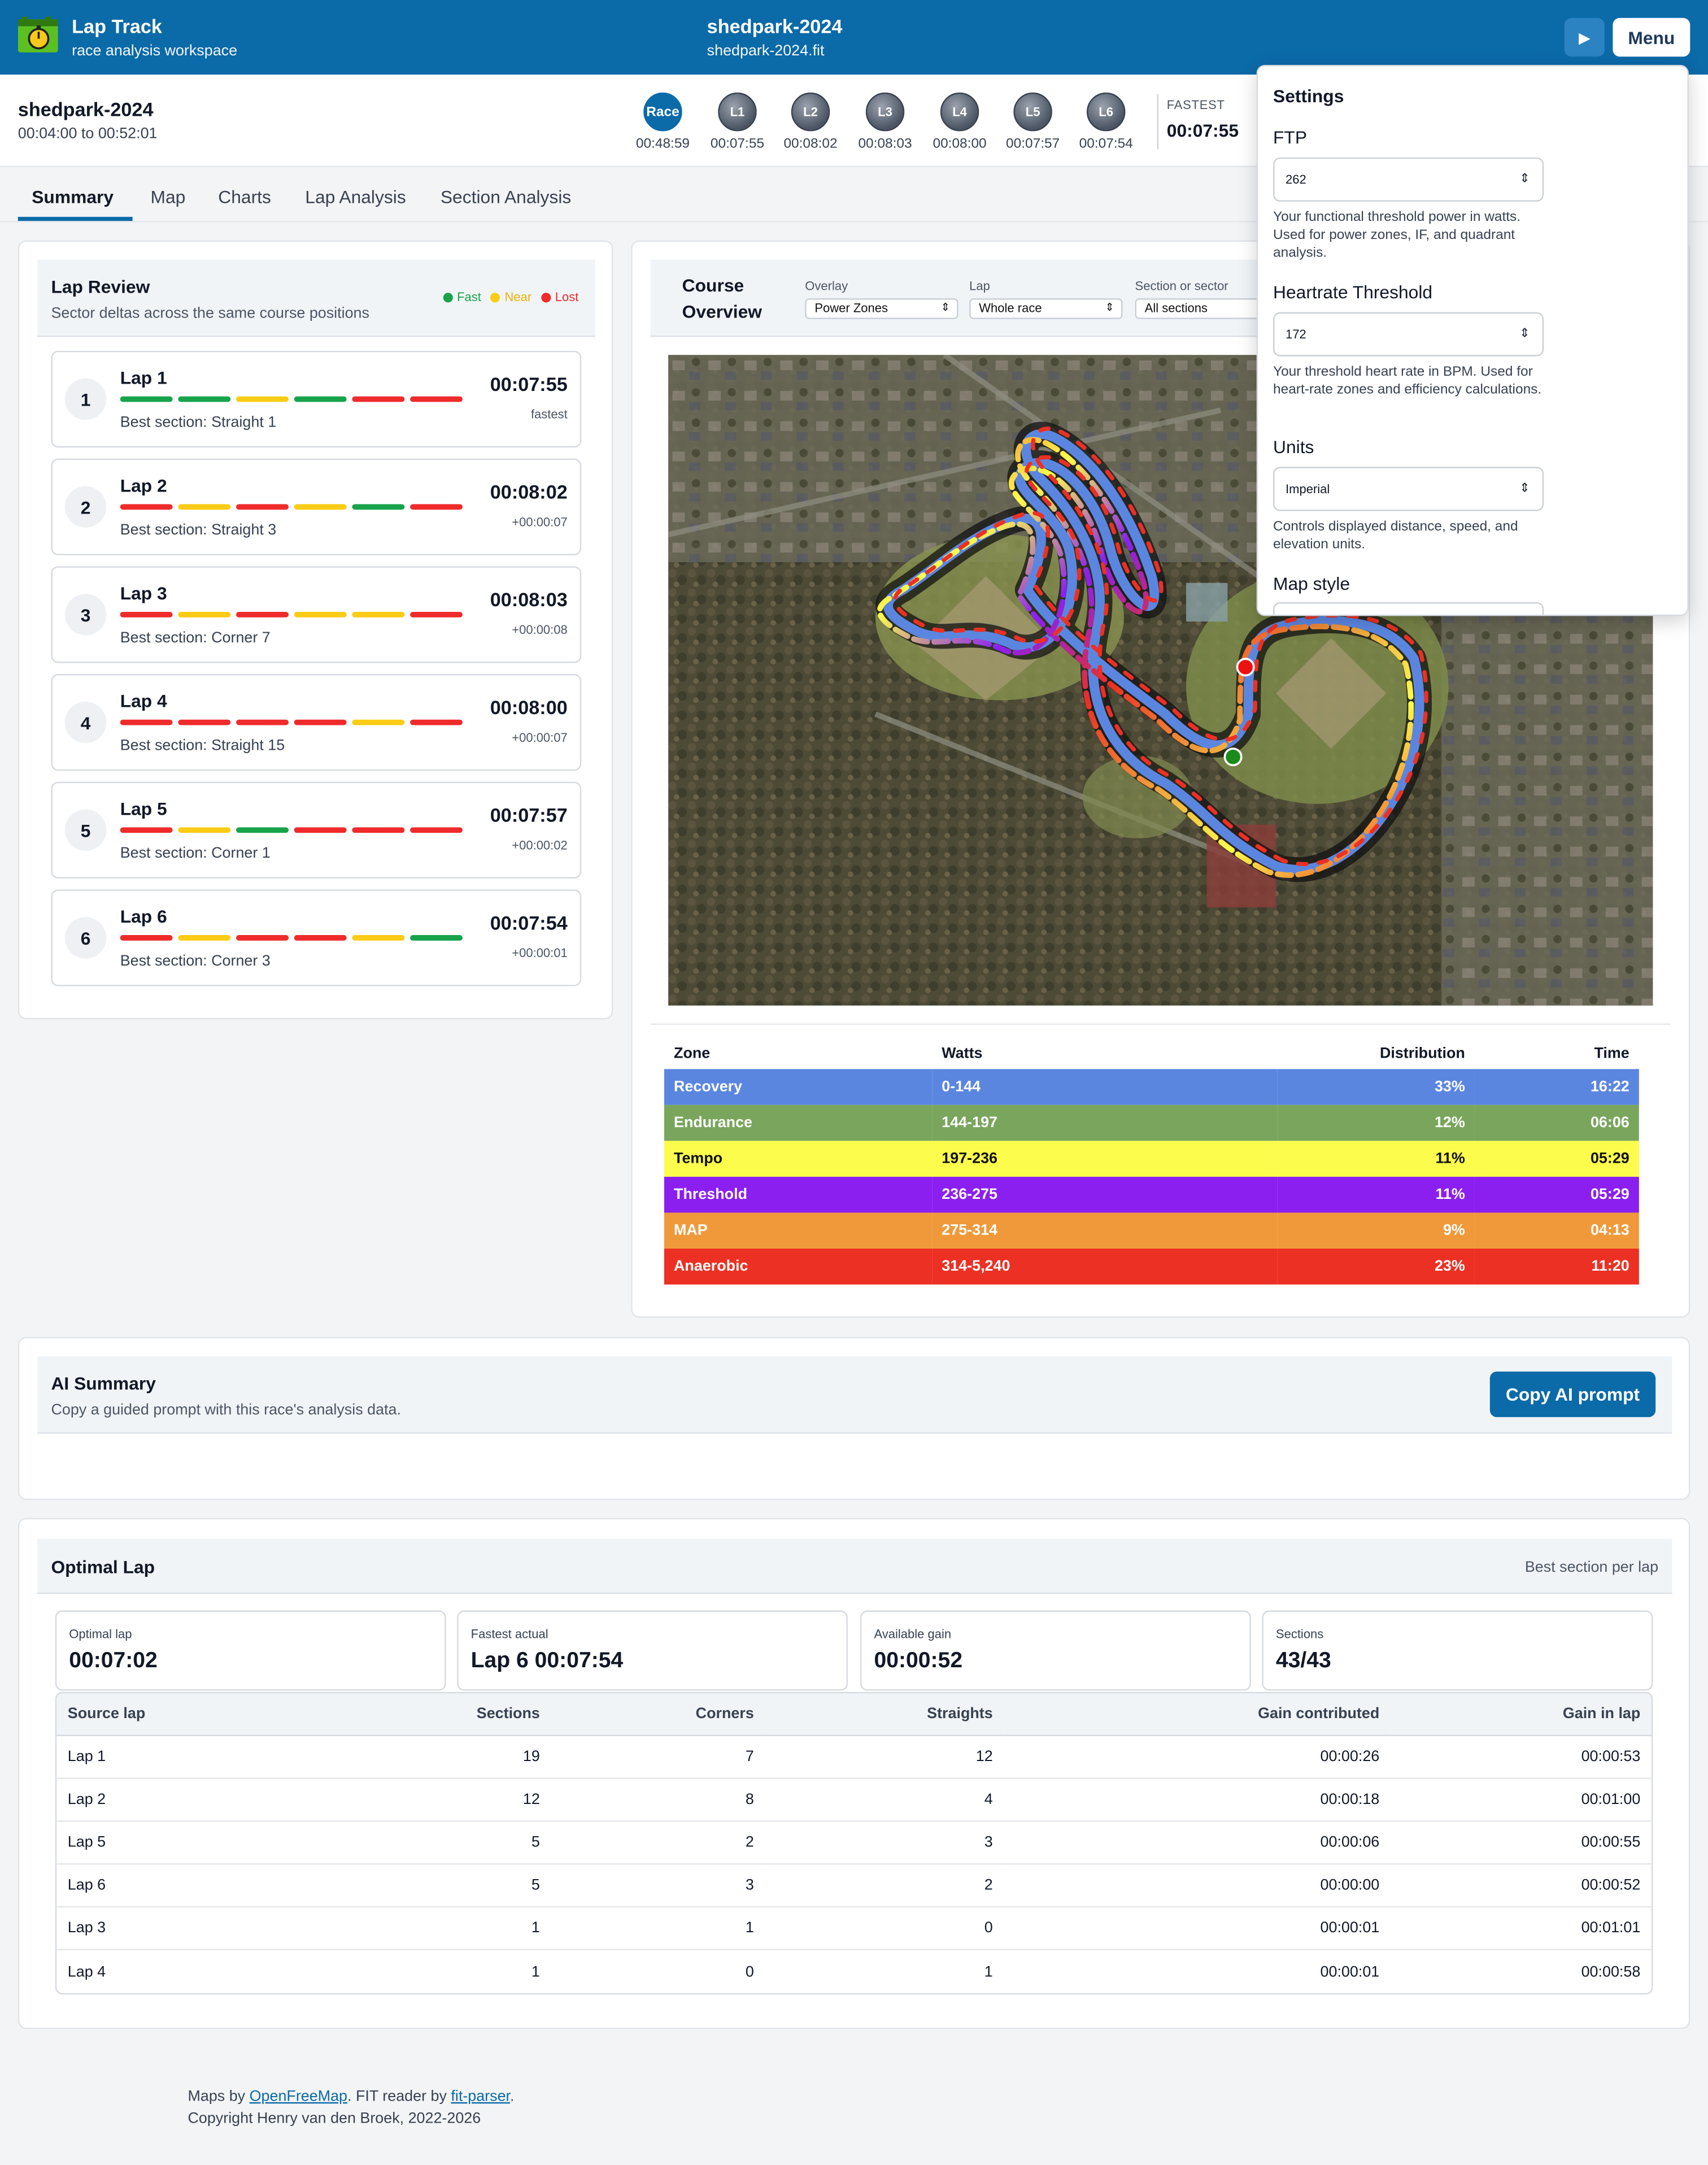  What do you see at coordinates (1151, 1195) in the screenshot?
I see `zone-row: Threshold 236-275 11% 05:29` at bounding box center [1151, 1195].